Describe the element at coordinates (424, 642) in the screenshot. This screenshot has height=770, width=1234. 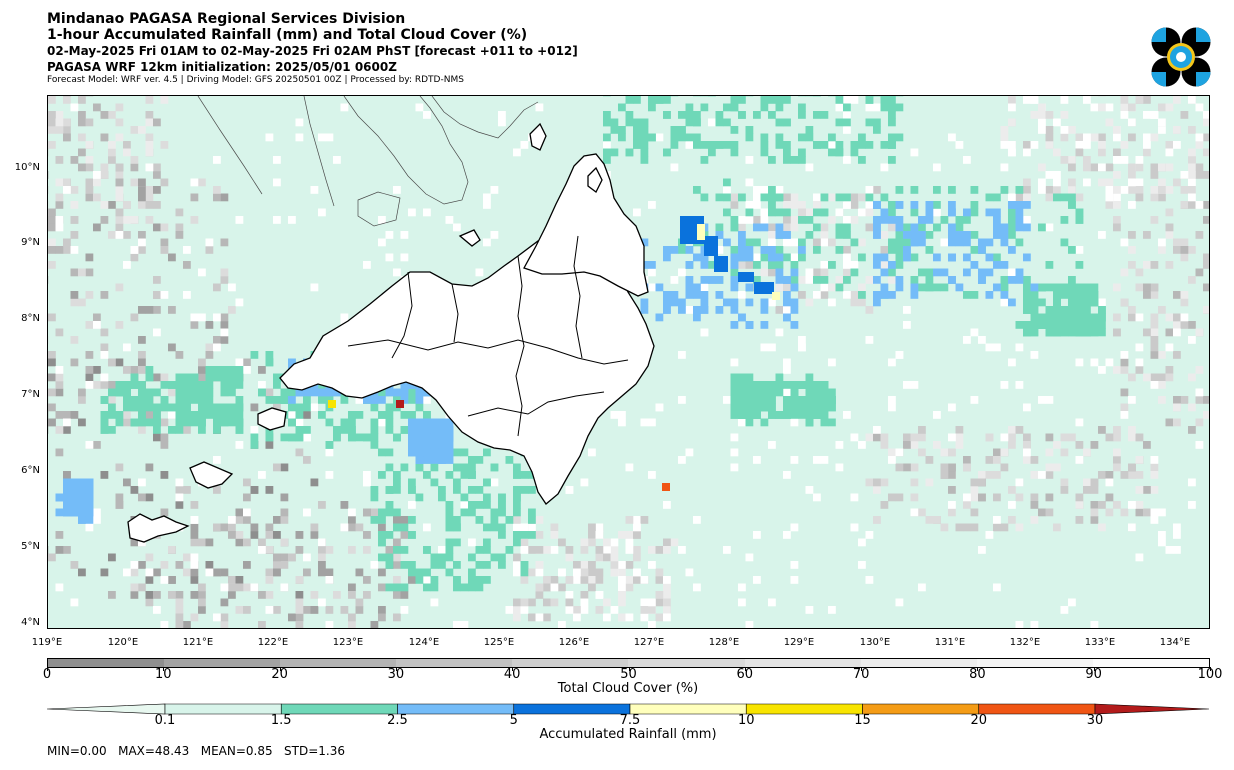
I see `lon-label: 124°E` at that location.